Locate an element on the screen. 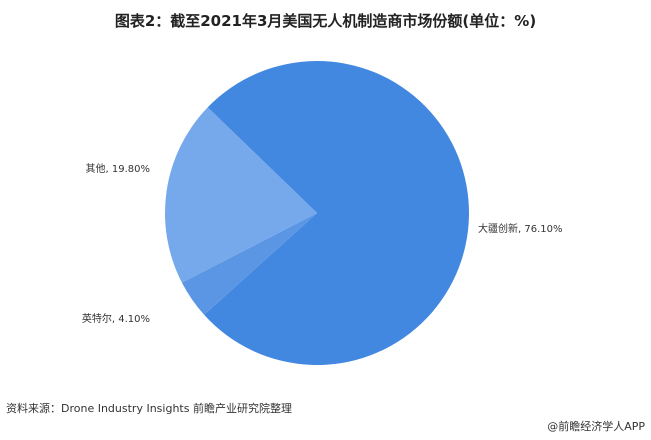  slice-label-0: 大疆创新, 76.10% is located at coordinates (520, 228).